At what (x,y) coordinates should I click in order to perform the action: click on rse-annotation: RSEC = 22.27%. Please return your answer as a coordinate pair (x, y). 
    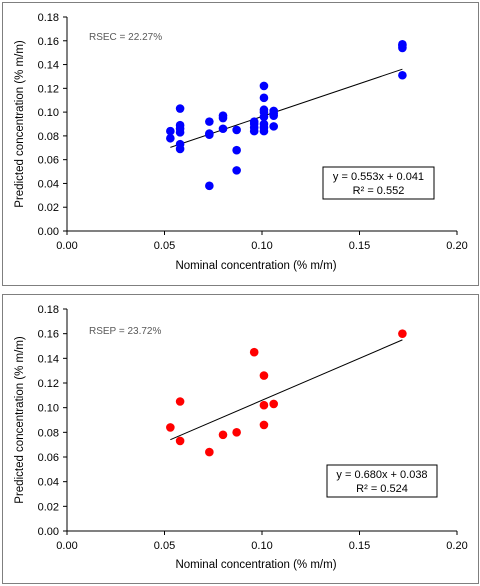
    Looking at the image, I should click on (125, 37).